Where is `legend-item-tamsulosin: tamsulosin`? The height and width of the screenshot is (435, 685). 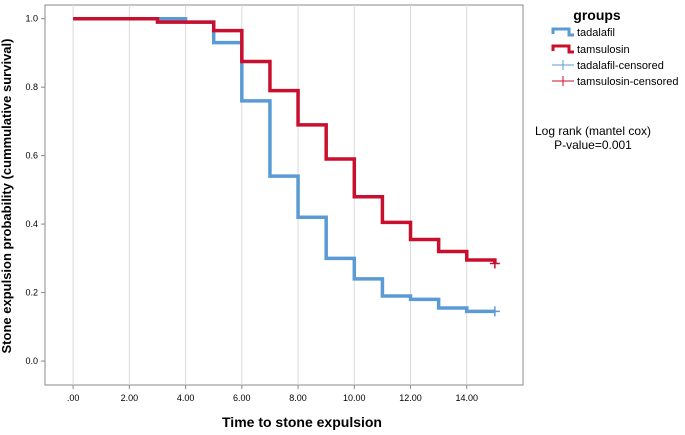 legend-item-tamsulosin: tamsulosin is located at coordinates (590, 50).